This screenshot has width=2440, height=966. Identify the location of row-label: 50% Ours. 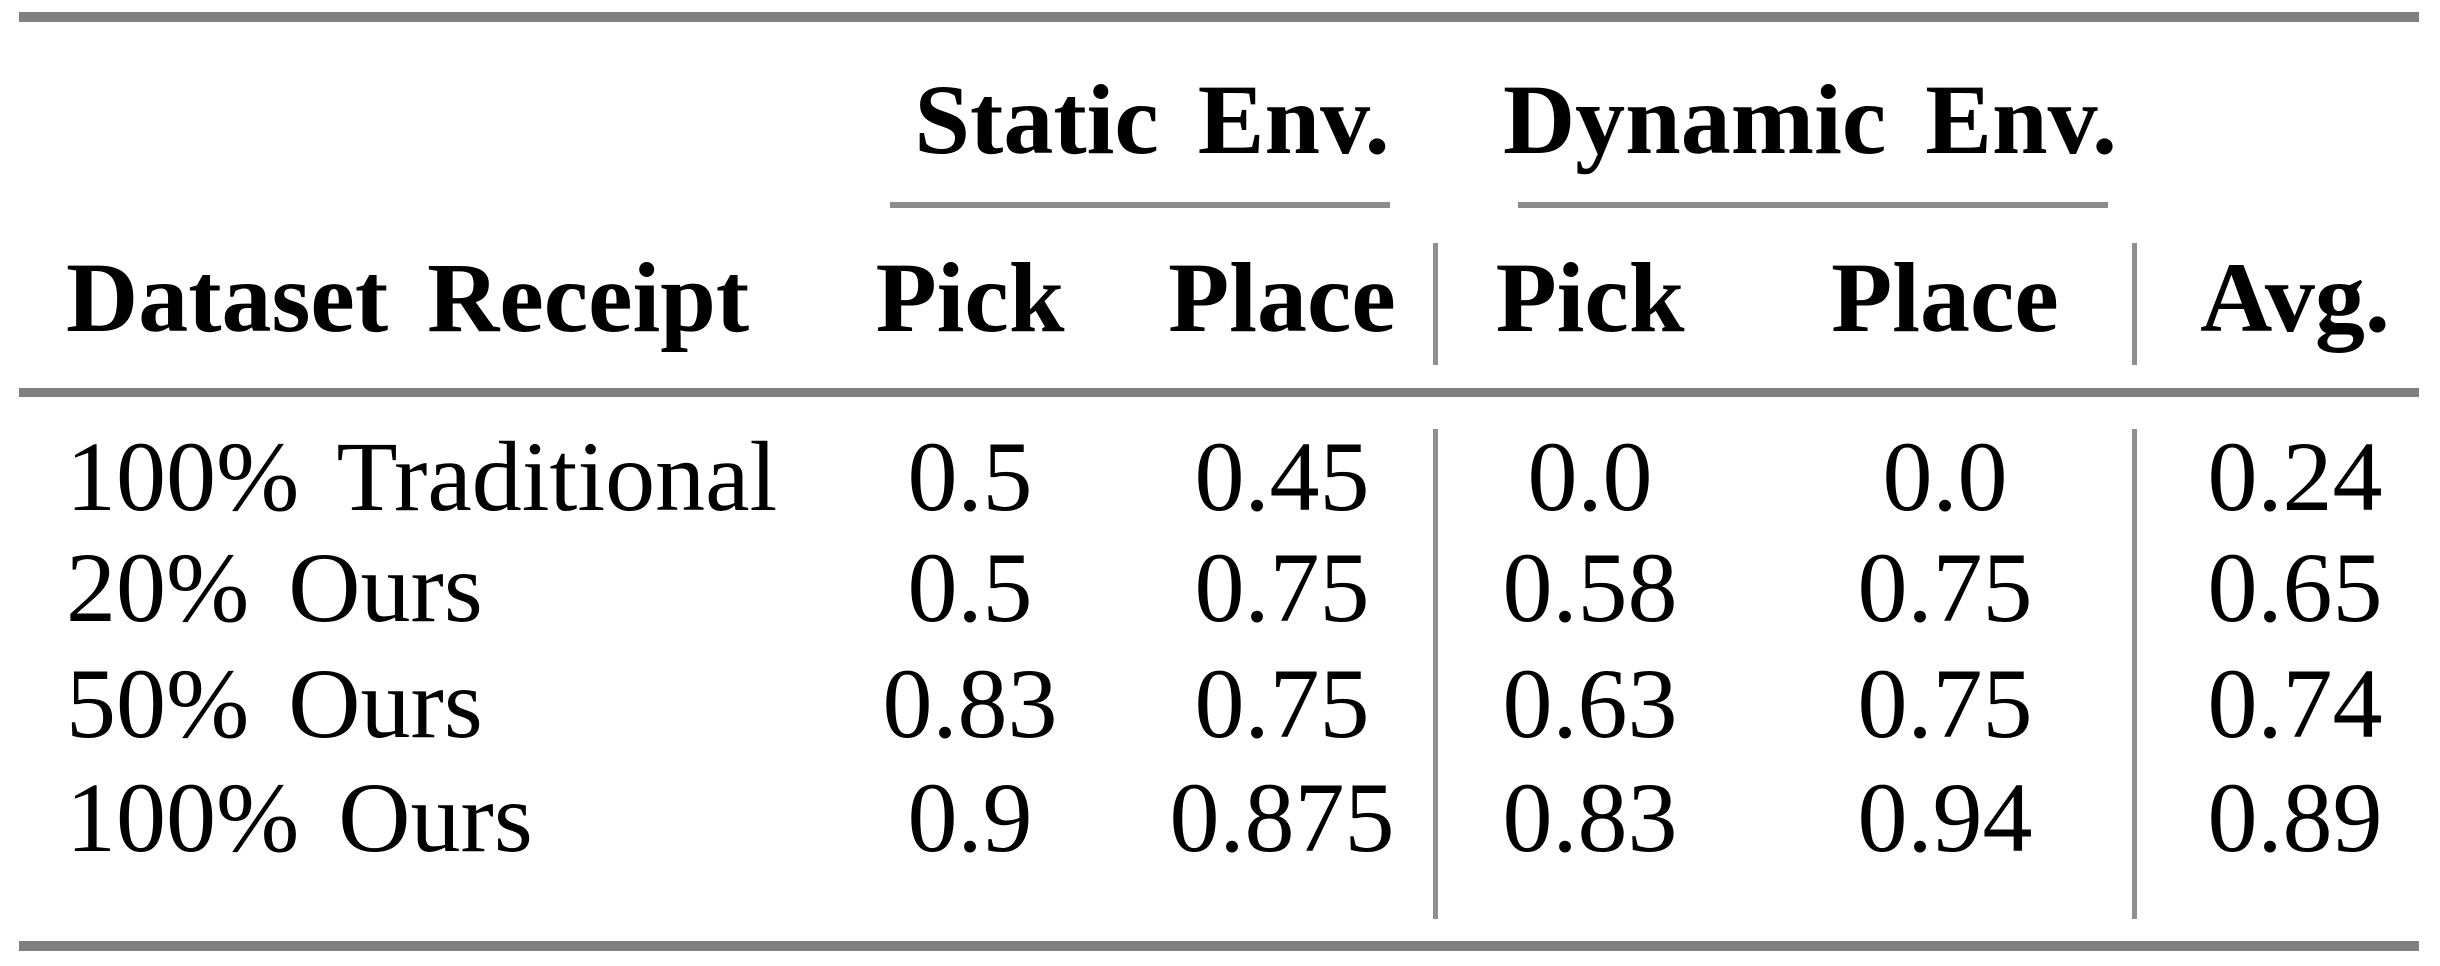
(274, 703).